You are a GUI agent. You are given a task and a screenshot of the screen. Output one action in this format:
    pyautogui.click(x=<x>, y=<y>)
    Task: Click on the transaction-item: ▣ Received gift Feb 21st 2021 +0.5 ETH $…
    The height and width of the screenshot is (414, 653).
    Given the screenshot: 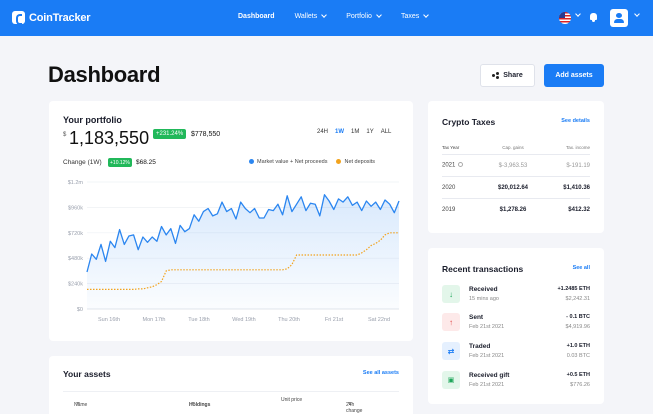 What is the action you would take?
    pyautogui.click(x=516, y=381)
    